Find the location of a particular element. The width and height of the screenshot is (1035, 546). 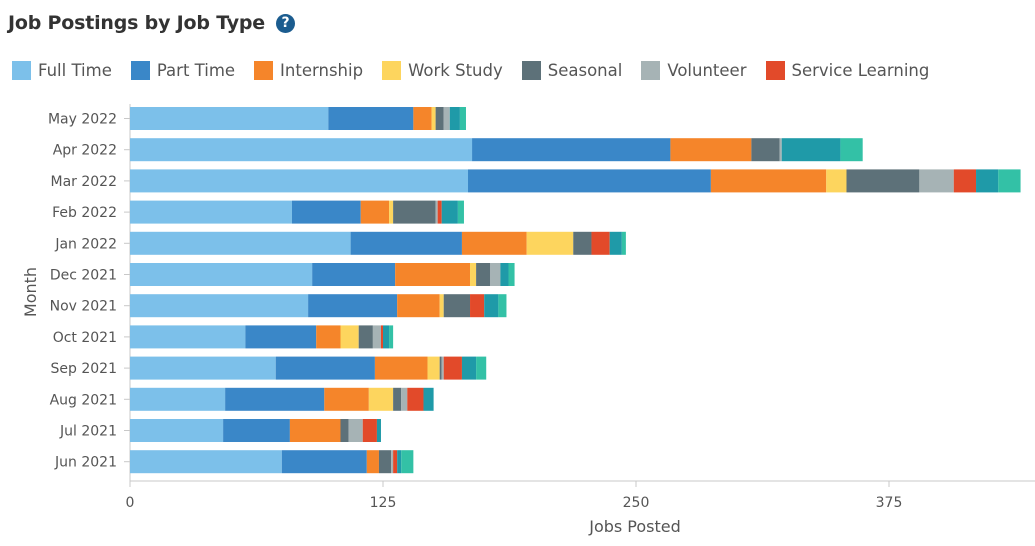

chart-header: Job Postings by Job Type ? is located at coordinates (151, 23).